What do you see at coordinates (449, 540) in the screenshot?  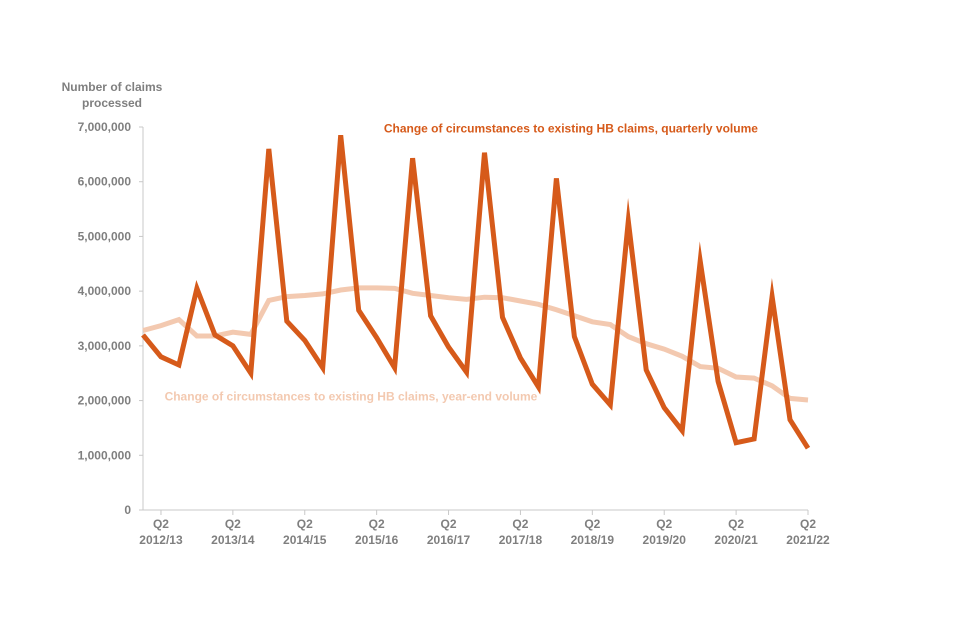 I see `x-tick-label-year: 2016/17` at bounding box center [449, 540].